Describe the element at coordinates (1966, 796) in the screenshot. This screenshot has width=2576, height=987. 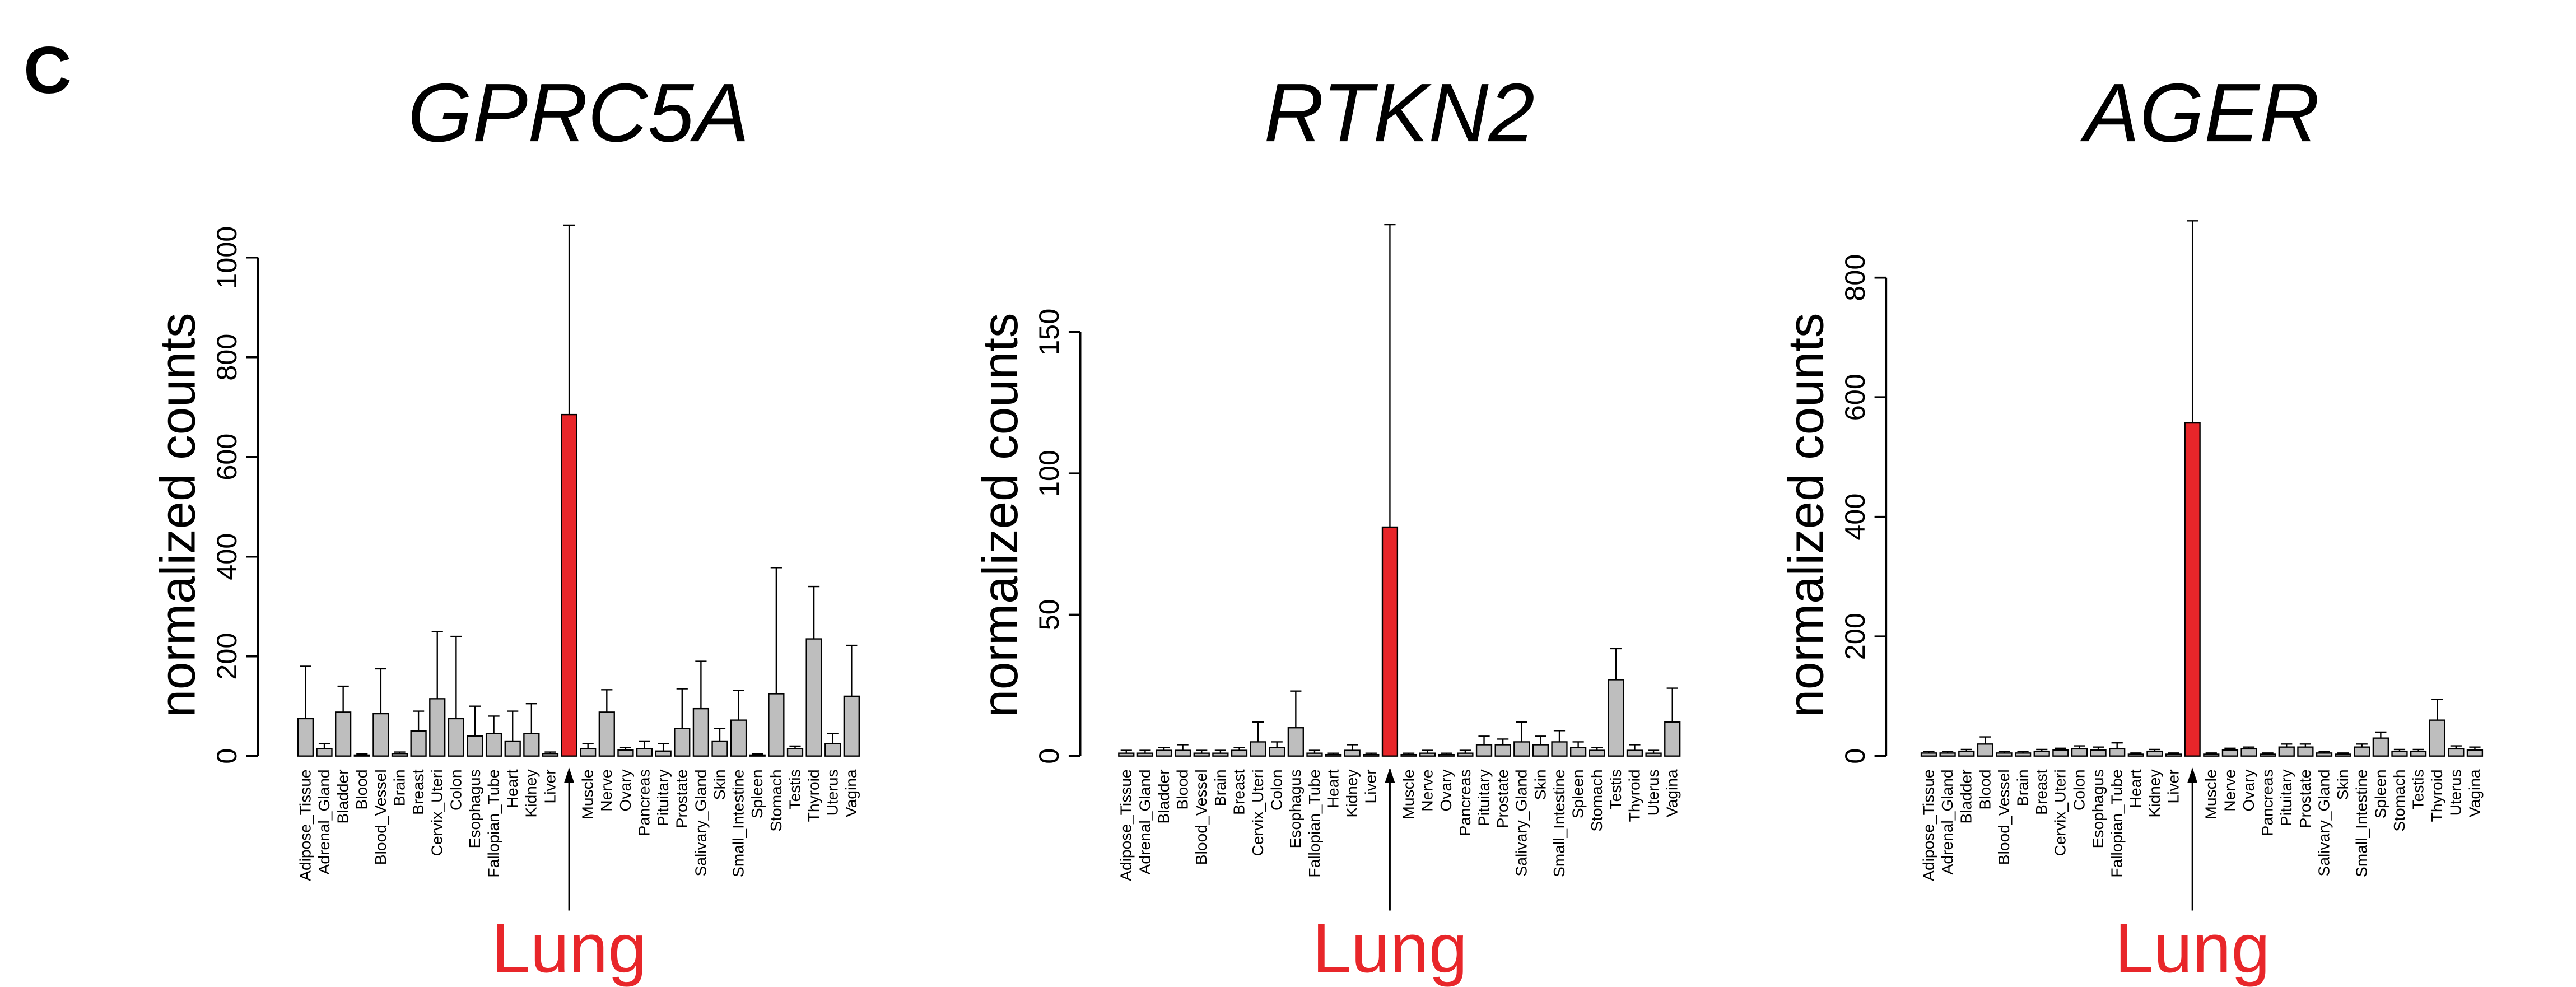
I see `x-tick-label: Bladder` at that location.